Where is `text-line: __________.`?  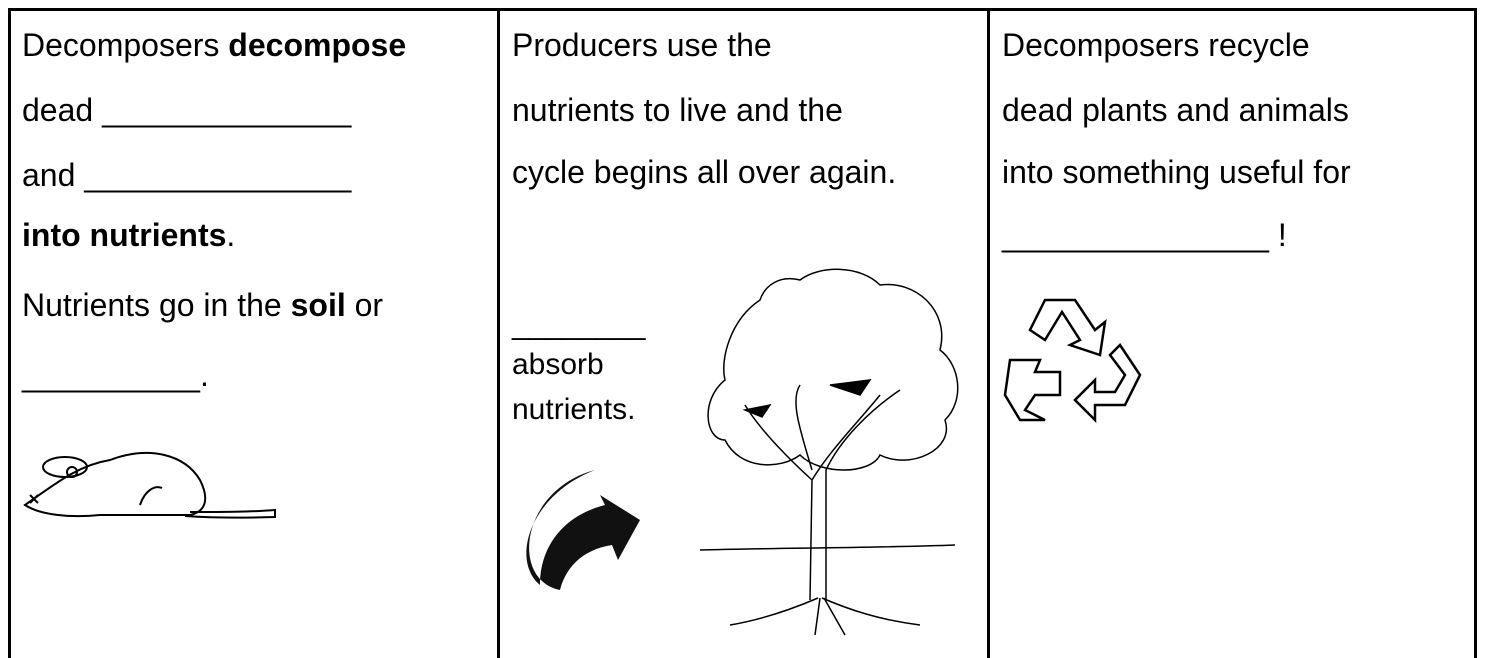
text-line: __________. is located at coordinates (115, 375).